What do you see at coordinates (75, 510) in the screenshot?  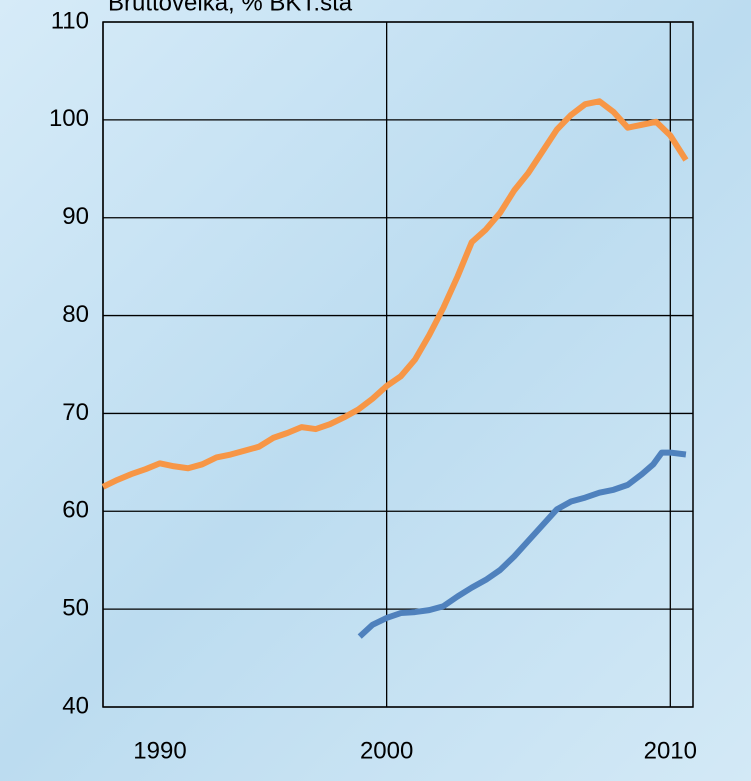 I see `y-tick-label: 60` at bounding box center [75, 510].